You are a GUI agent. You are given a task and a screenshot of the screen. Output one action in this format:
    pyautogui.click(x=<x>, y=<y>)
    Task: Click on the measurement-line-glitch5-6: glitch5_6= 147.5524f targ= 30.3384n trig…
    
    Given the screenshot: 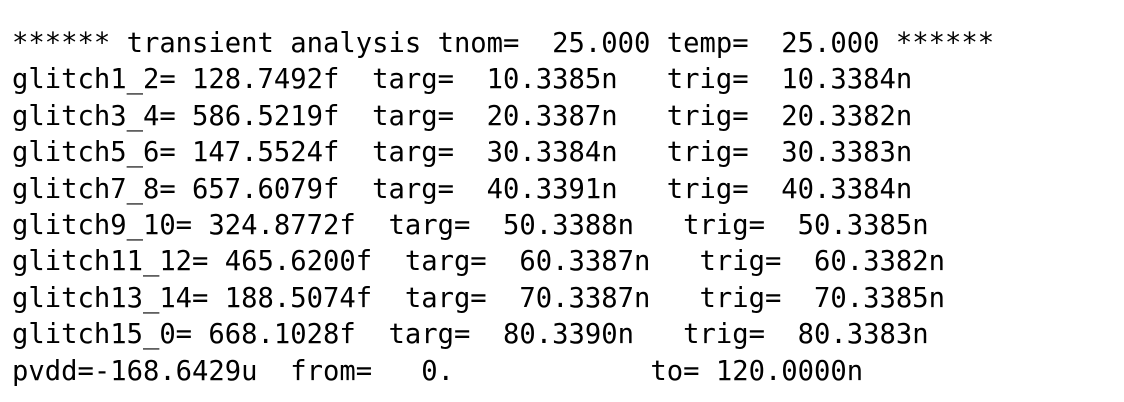 What is the action you would take?
    pyautogui.click(x=462, y=153)
    